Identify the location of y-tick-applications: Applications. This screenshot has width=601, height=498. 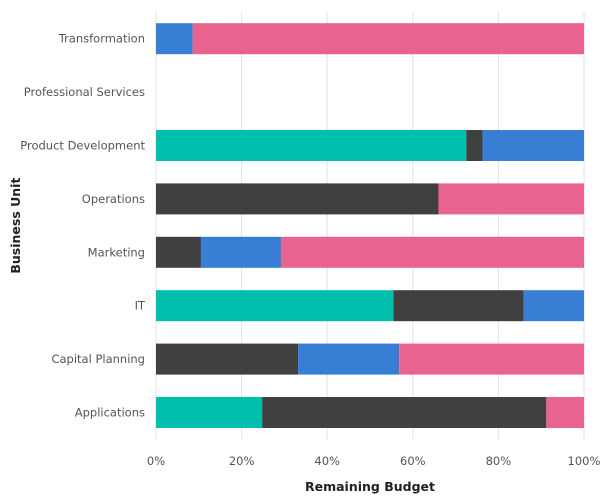
(110, 413).